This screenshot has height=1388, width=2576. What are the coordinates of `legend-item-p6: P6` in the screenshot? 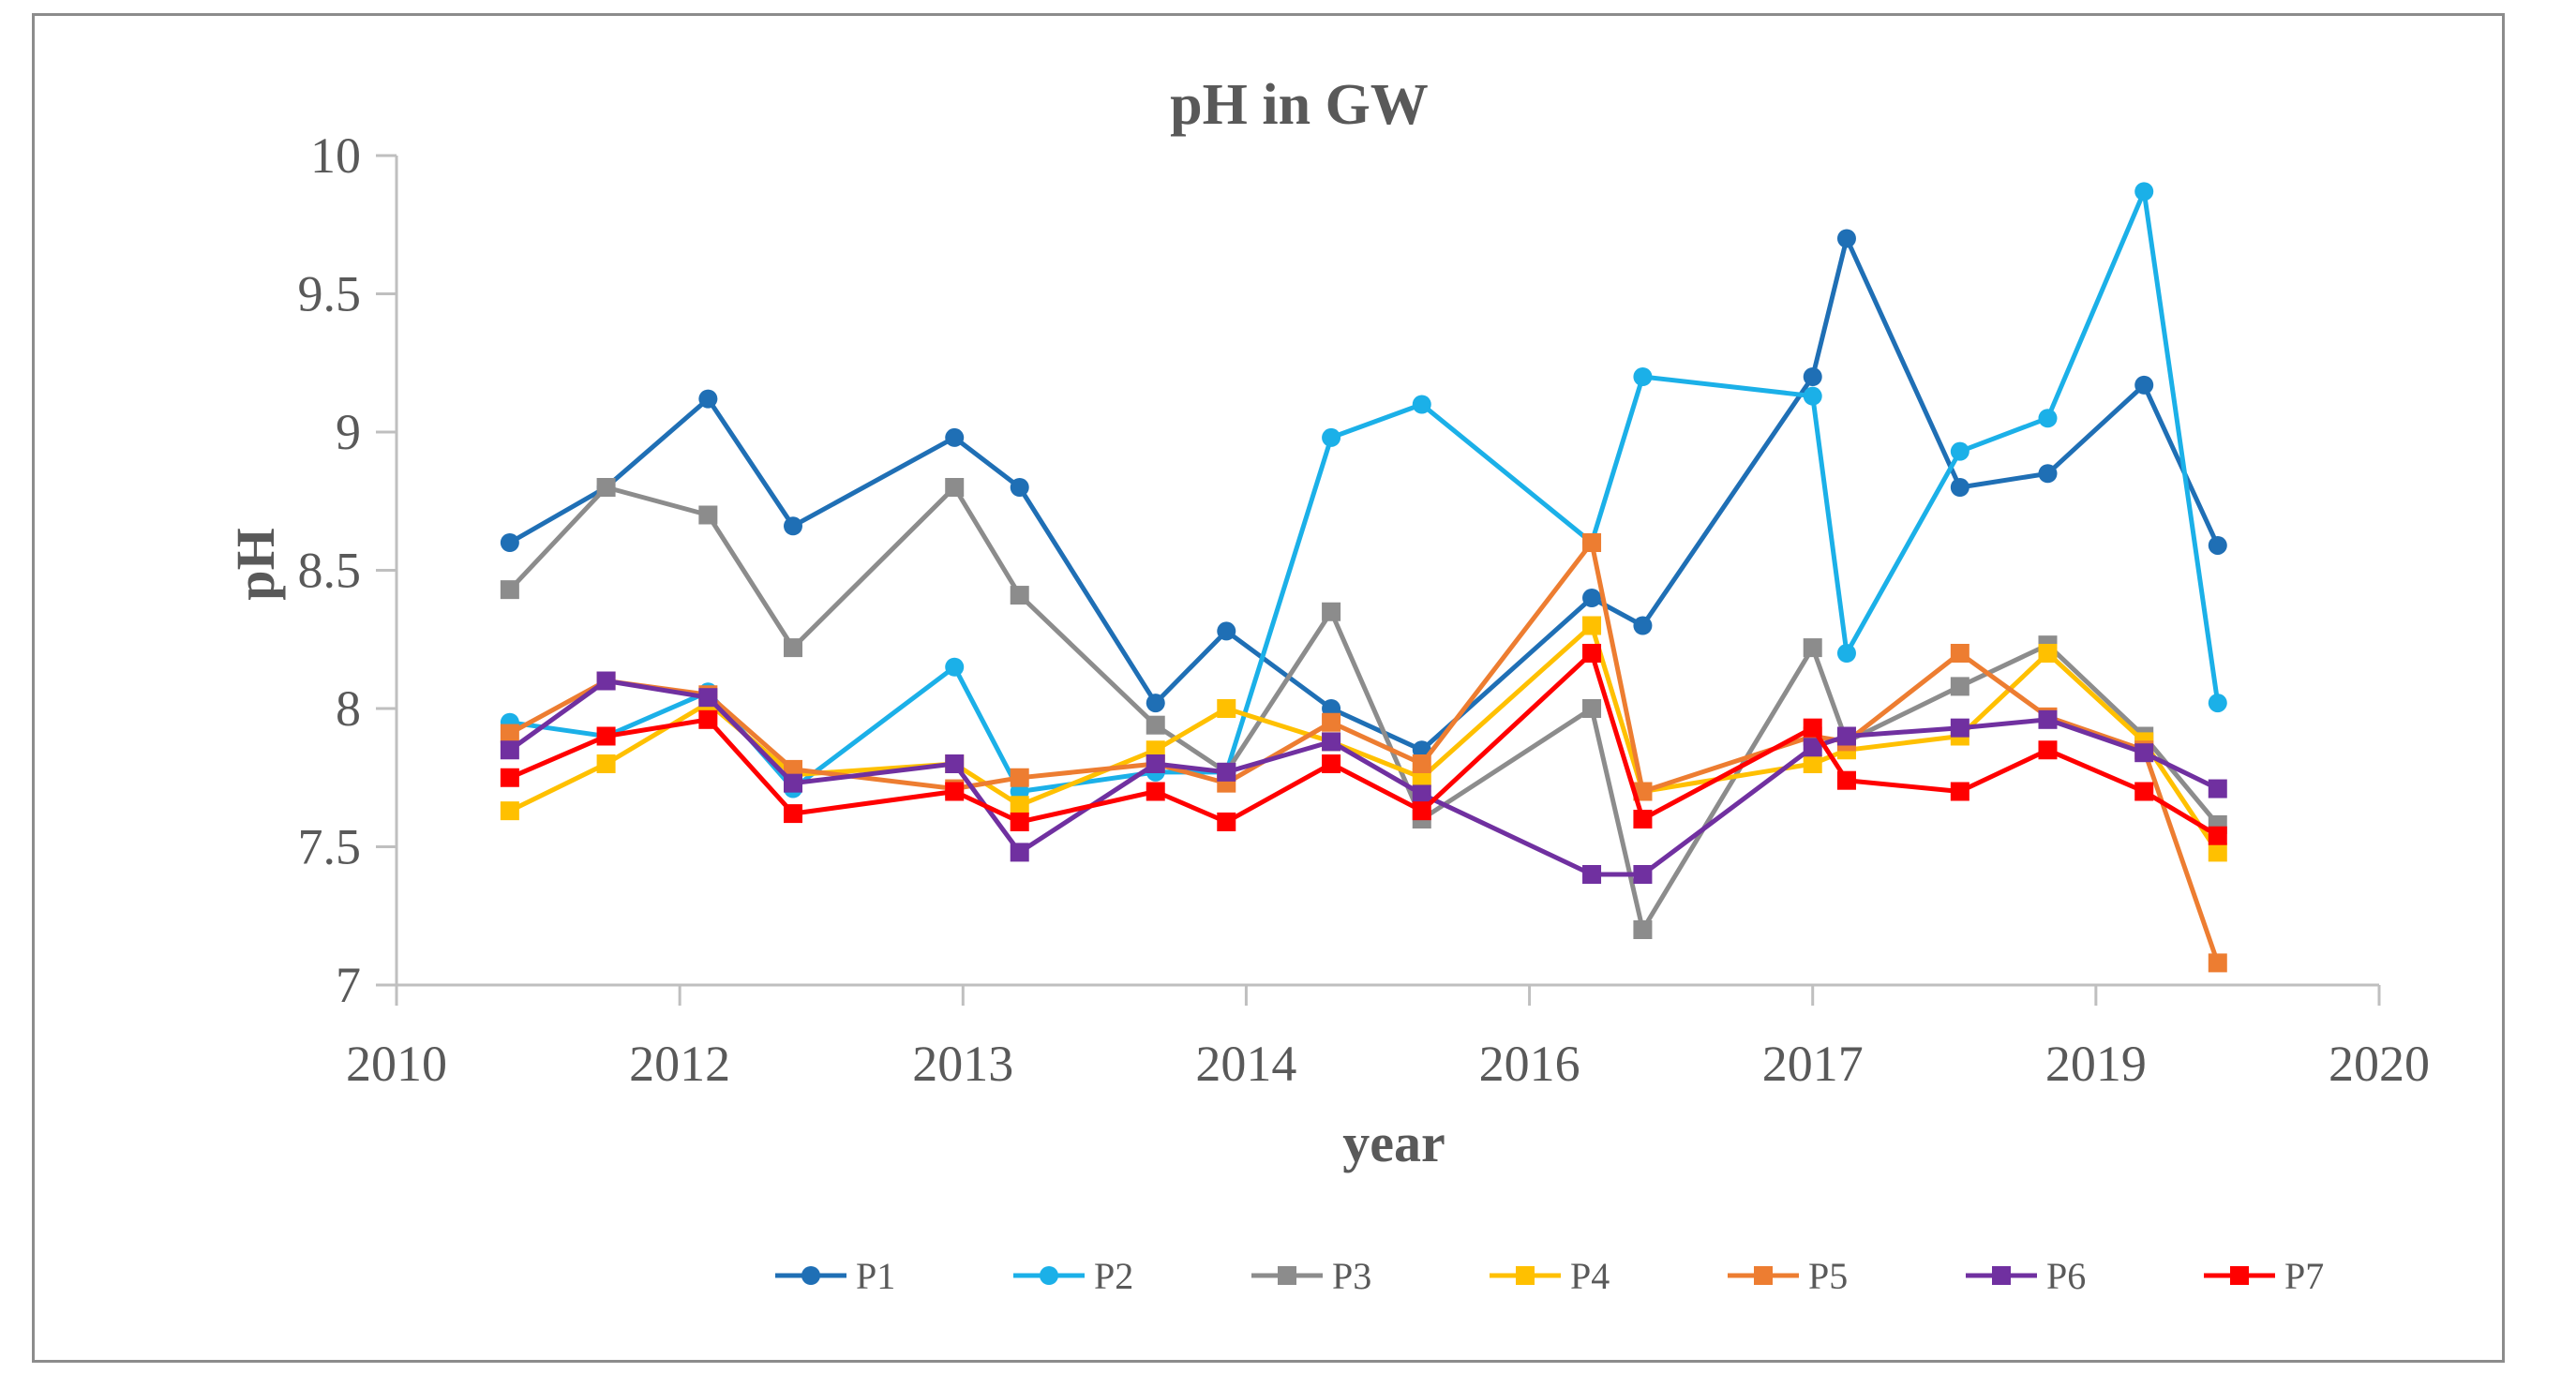 It's located at (2026, 1276).